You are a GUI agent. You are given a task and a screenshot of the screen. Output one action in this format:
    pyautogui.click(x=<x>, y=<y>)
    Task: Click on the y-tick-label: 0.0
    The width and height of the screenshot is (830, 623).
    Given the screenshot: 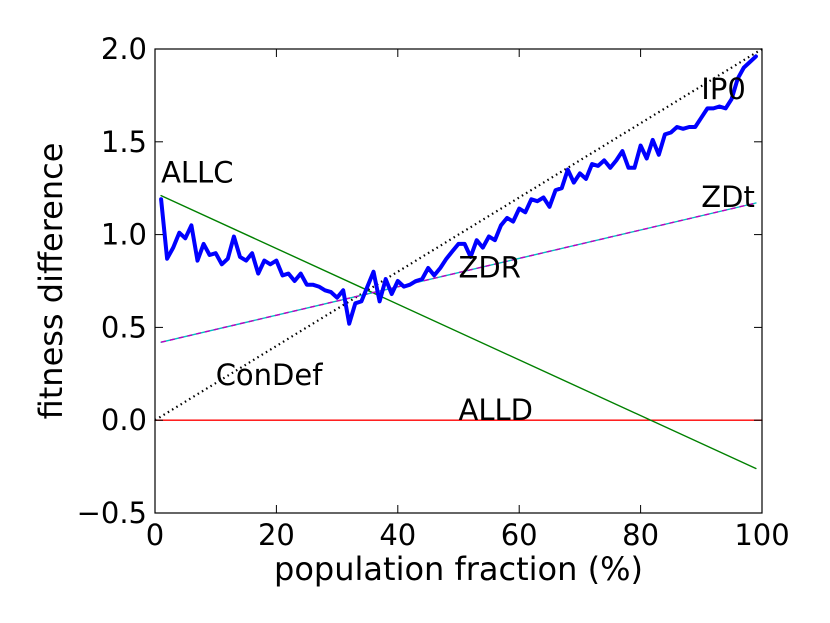 What is the action you would take?
    pyautogui.click(x=124, y=420)
    